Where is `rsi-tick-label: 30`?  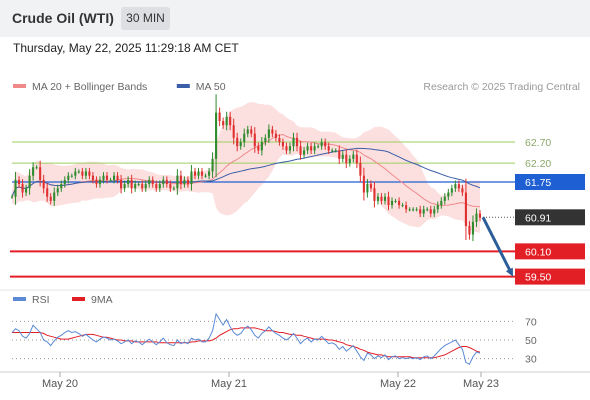 rsi-tick-label: 30 is located at coordinates (531, 360).